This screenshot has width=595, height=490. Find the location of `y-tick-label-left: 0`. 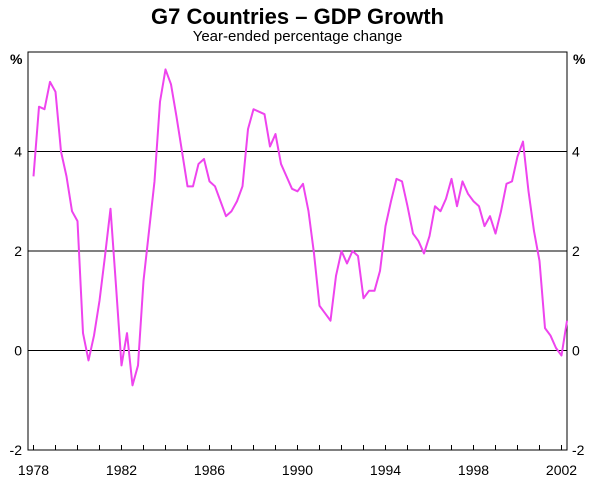

y-tick-label-left: 0 is located at coordinates (18, 351).